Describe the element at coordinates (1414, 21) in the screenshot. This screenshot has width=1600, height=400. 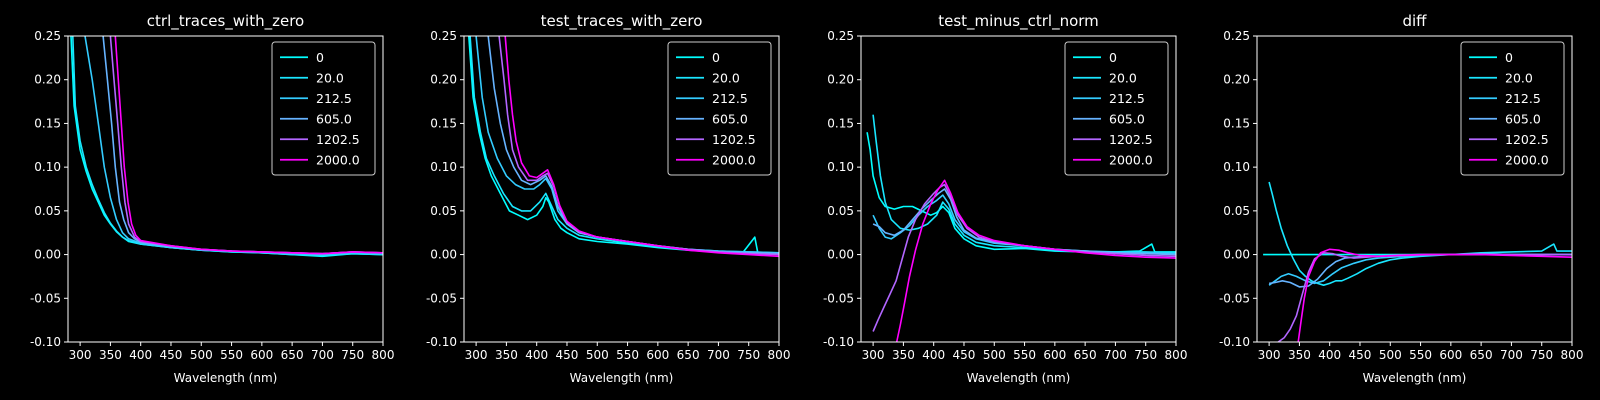
I see `chart-title: diff` at that location.